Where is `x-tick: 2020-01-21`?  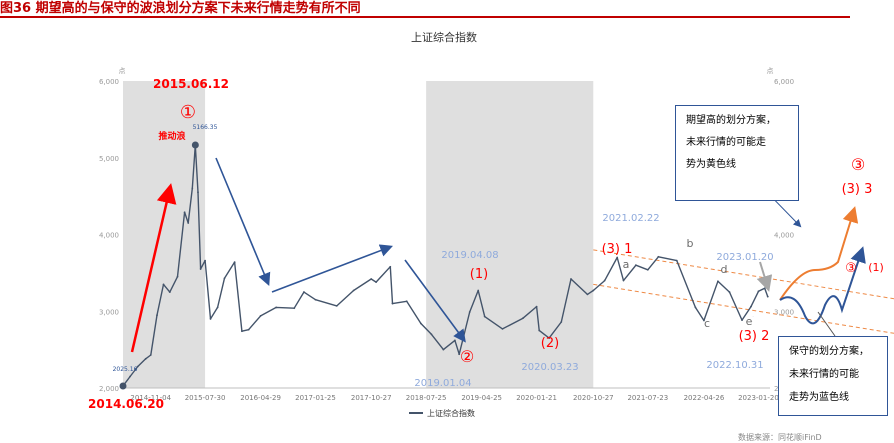
x-tick: 2020-01-21 is located at coordinates (536, 398).